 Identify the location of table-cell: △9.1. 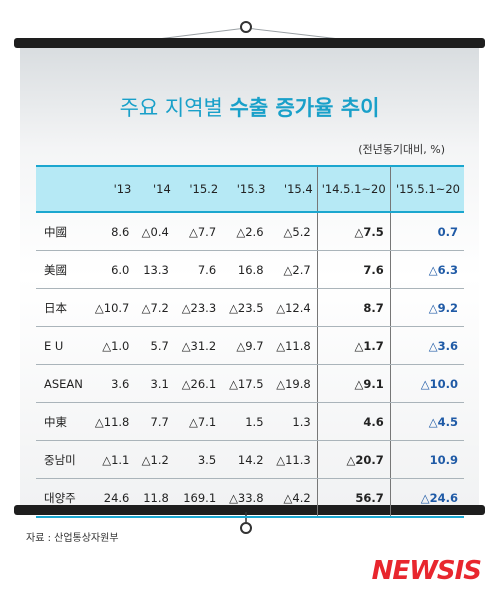
(353, 383).